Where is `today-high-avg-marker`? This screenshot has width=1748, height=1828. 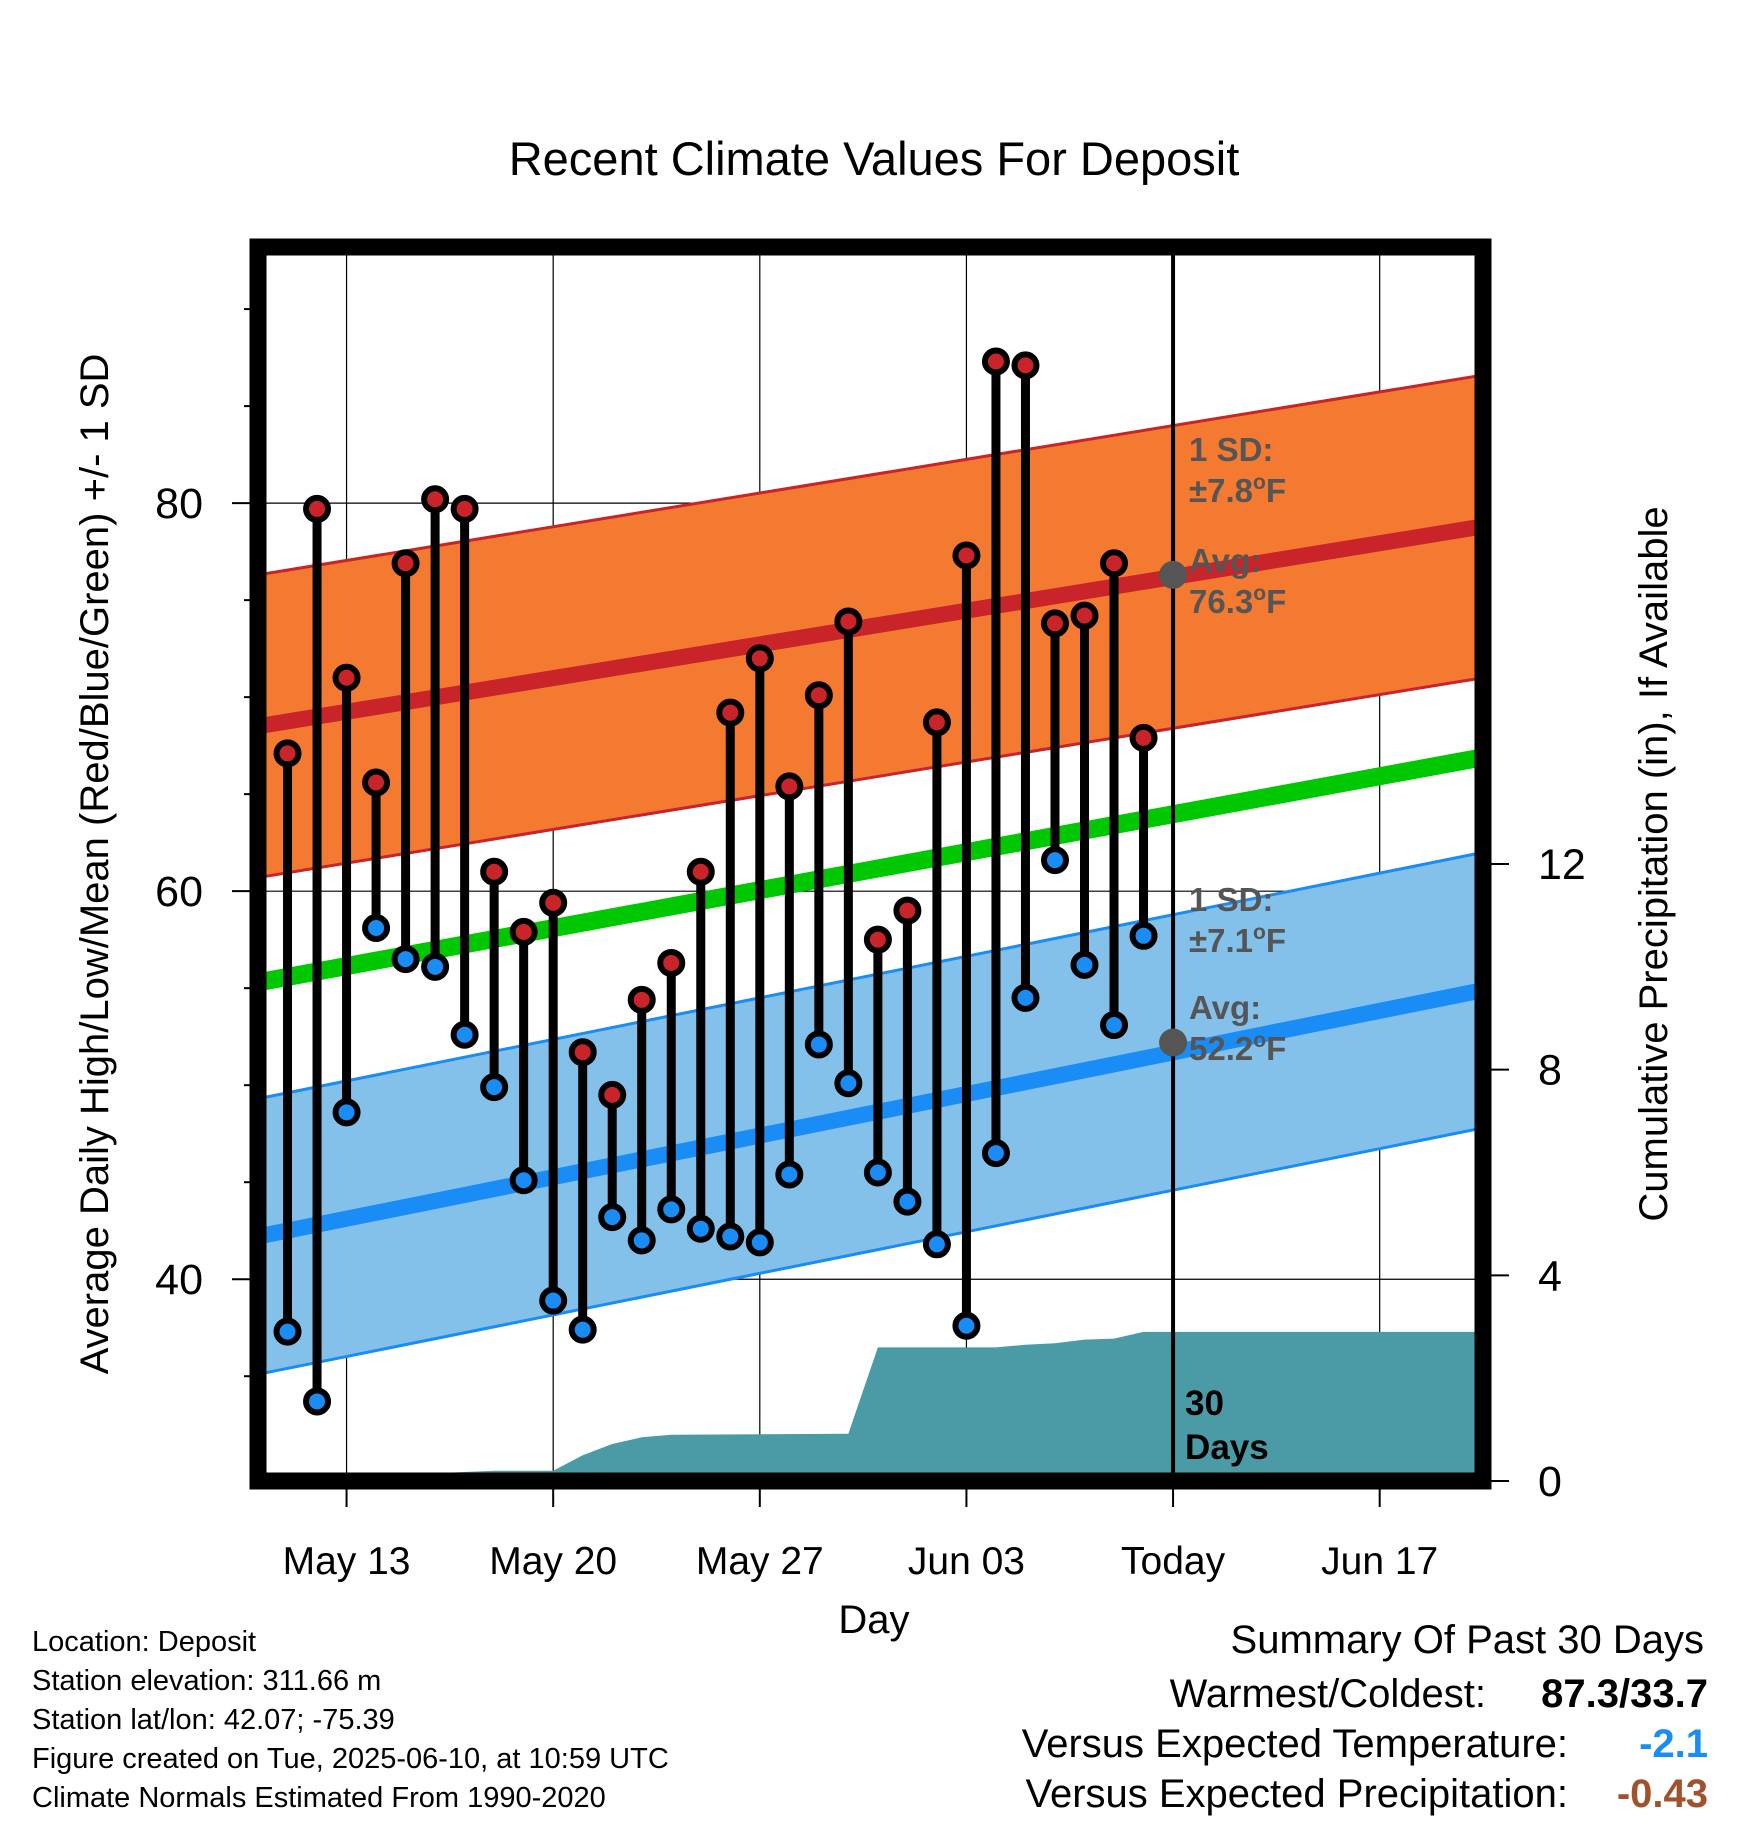
today-high-avg-marker is located at coordinates (1173, 574).